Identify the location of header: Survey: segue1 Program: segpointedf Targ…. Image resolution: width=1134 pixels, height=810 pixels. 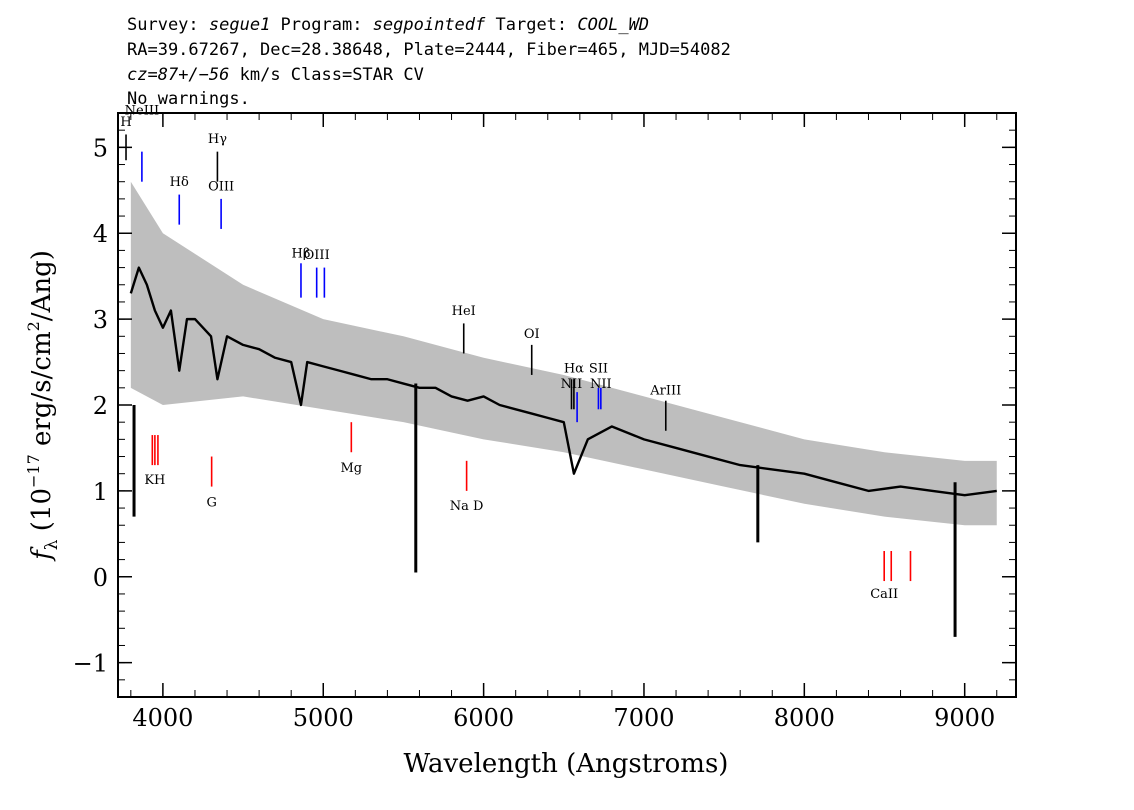
(429, 62).